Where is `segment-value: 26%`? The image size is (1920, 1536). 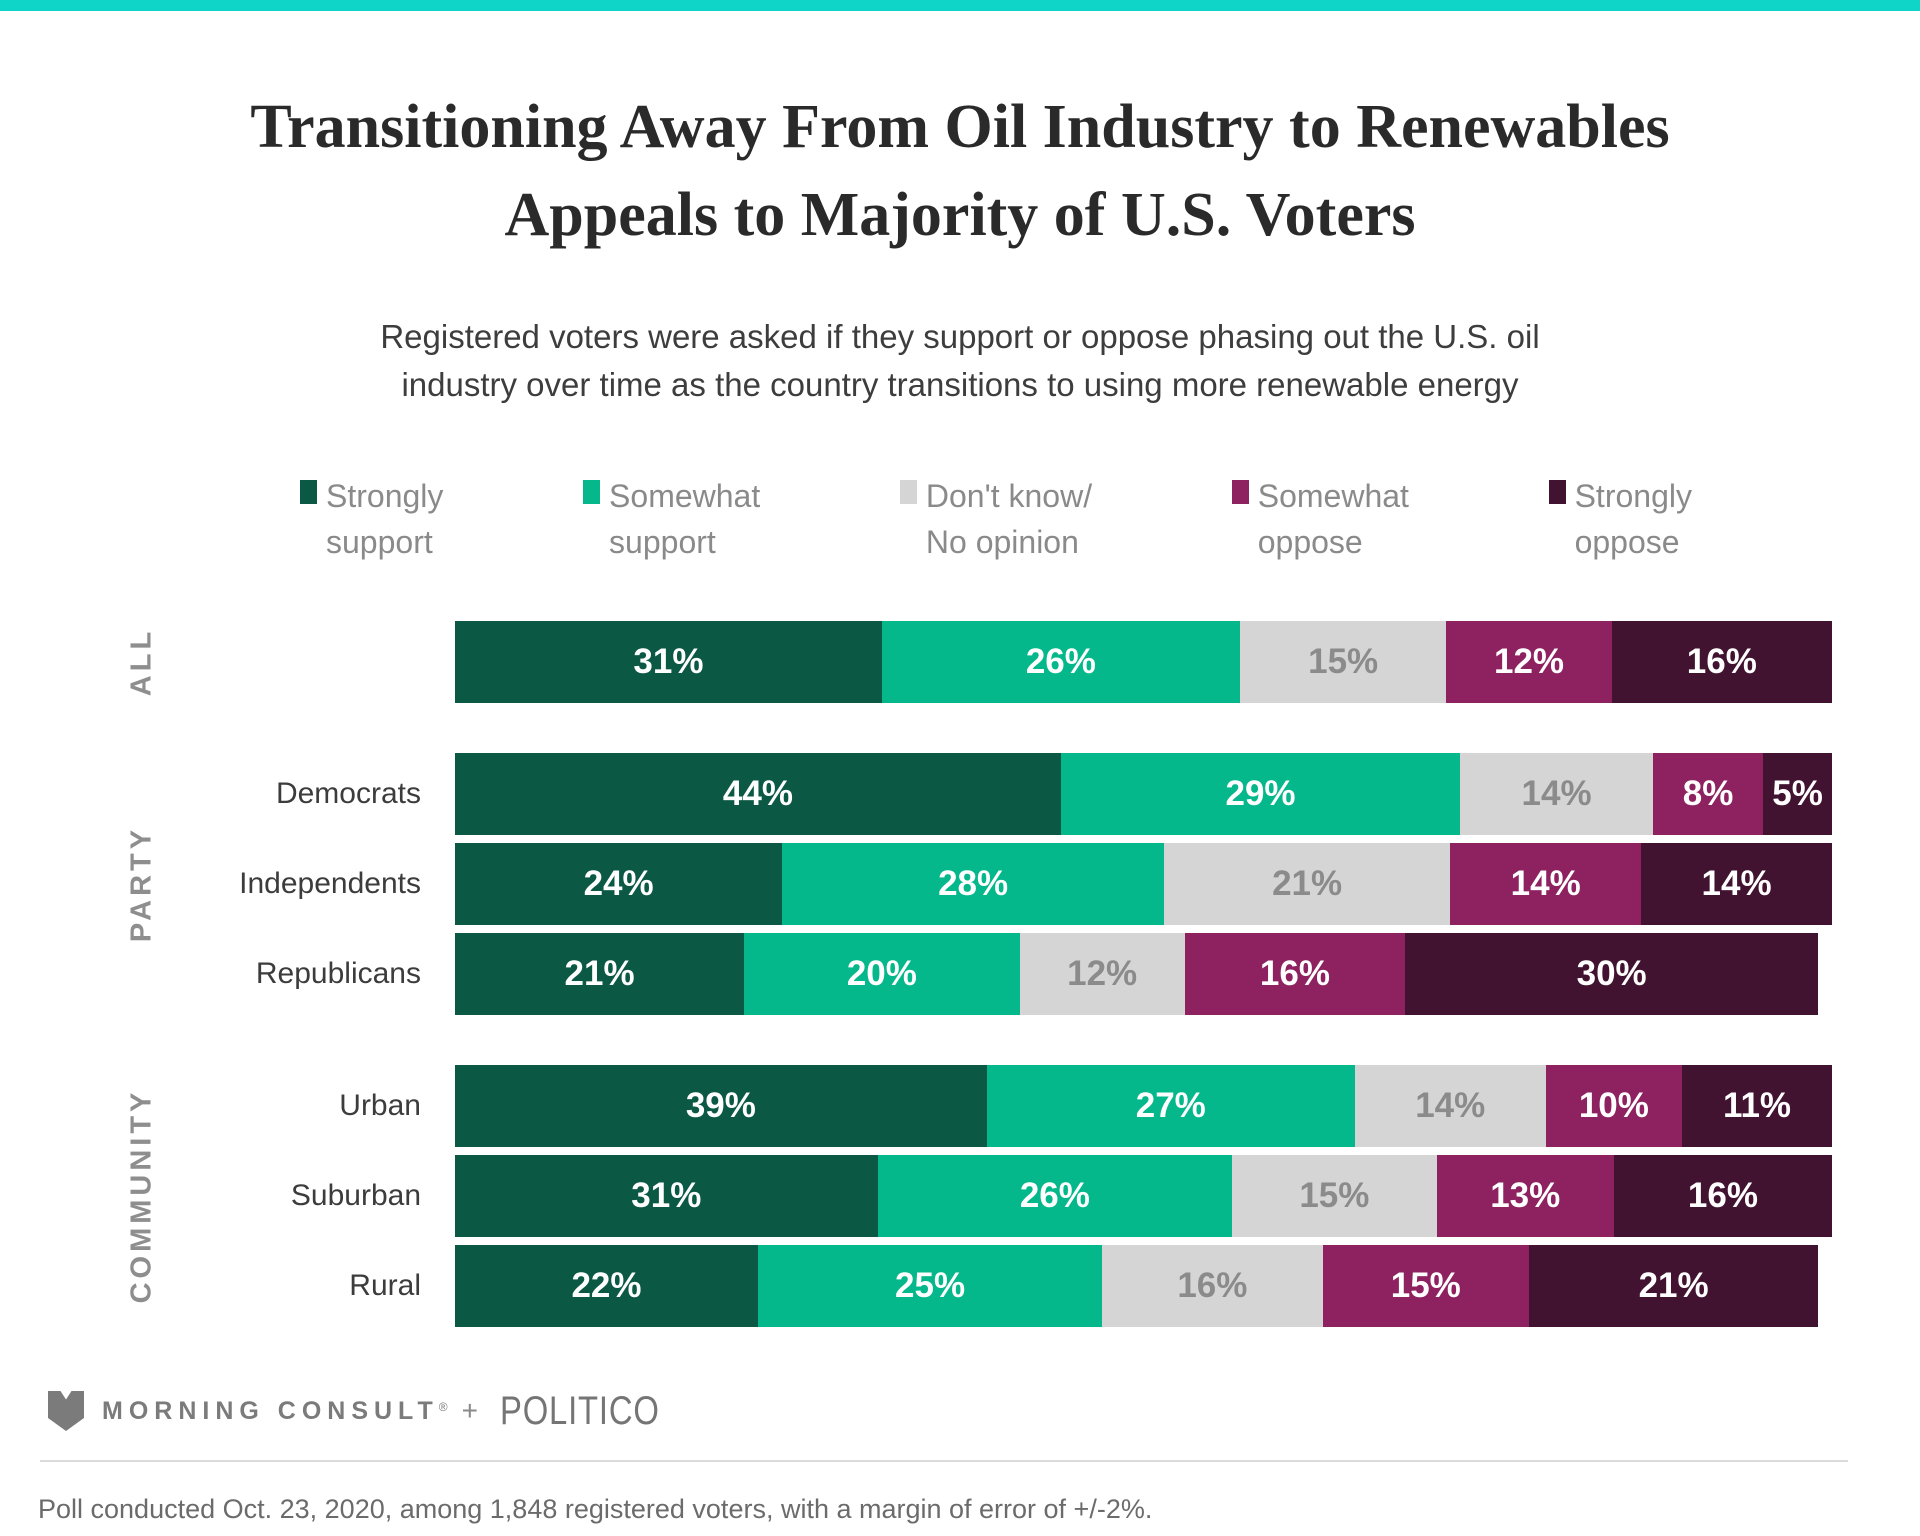 segment-value: 26% is located at coordinates (1054, 1195).